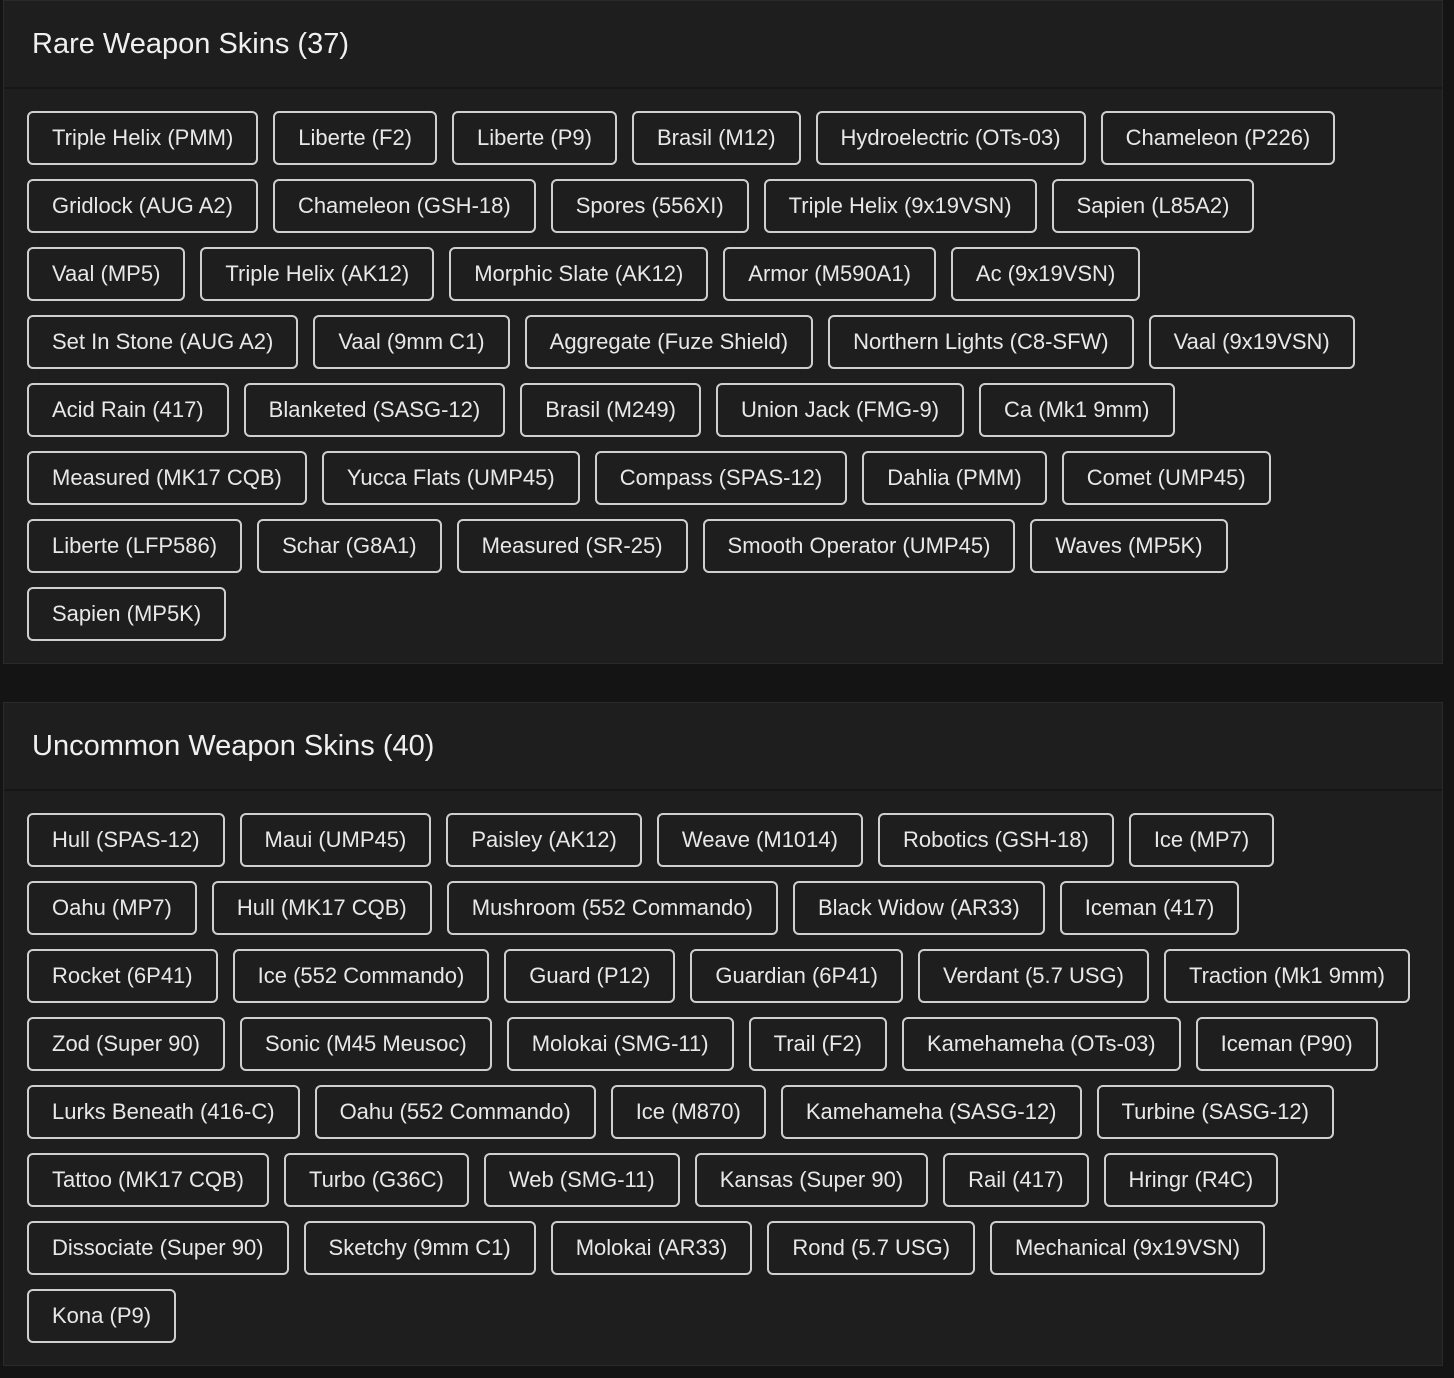 The height and width of the screenshot is (1378, 1454). I want to click on skin-tag: Molokai (SMG-11), so click(620, 1044).